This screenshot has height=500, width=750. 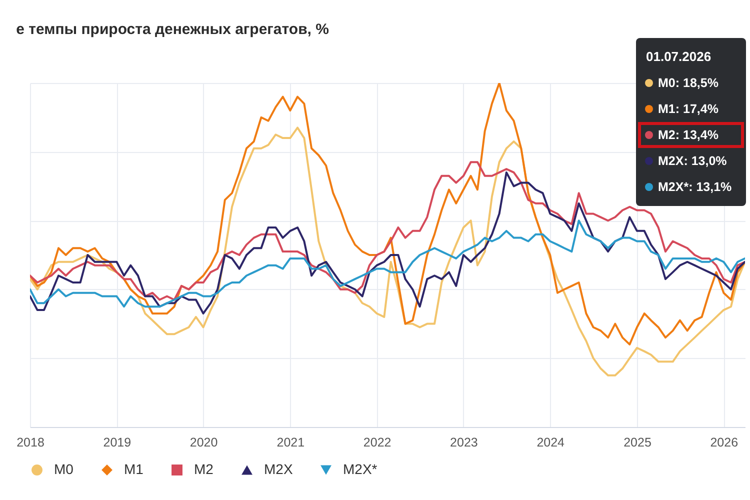 What do you see at coordinates (695, 187) in the screenshot?
I see `annotation: M2X*: 13,1%` at bounding box center [695, 187].